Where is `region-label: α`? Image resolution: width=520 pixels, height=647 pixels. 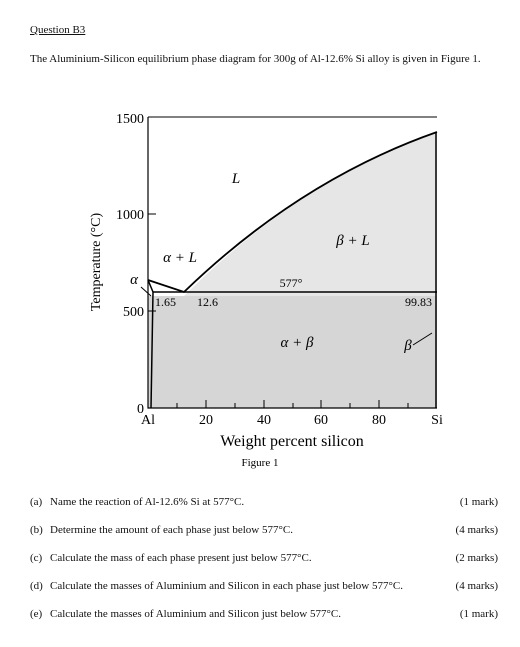
region-label: α is located at coordinates (134, 280).